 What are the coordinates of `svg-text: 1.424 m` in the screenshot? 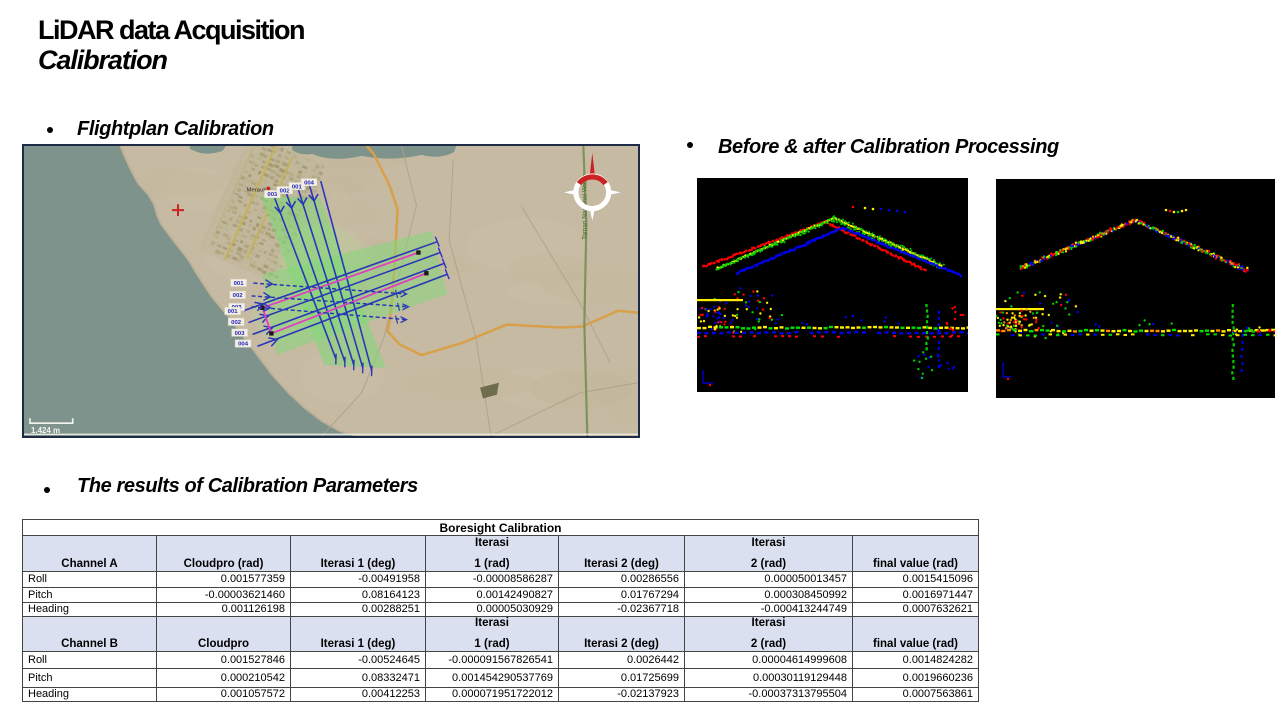 It's located at (45, 430).